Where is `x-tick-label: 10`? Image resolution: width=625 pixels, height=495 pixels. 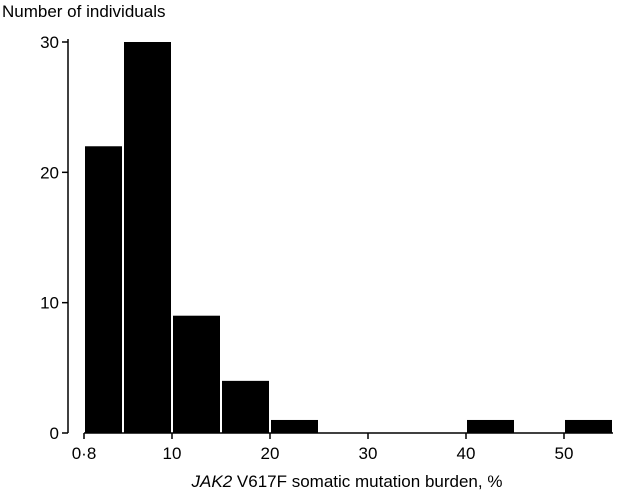 x-tick-label: 10 is located at coordinates (172, 453).